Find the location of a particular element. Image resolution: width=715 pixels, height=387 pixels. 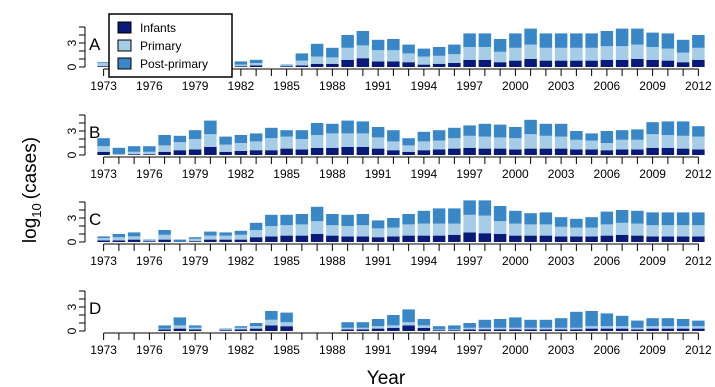

bar-post-primary-c-2009 is located at coordinates (652, 219).